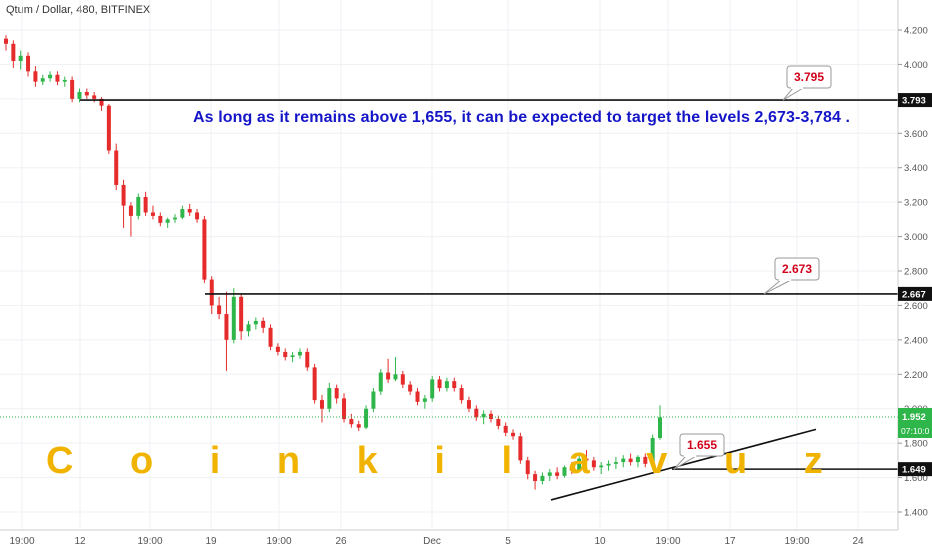 This screenshot has height=550, width=932. I want to click on y-tick-label: 2.600, so click(916, 306).